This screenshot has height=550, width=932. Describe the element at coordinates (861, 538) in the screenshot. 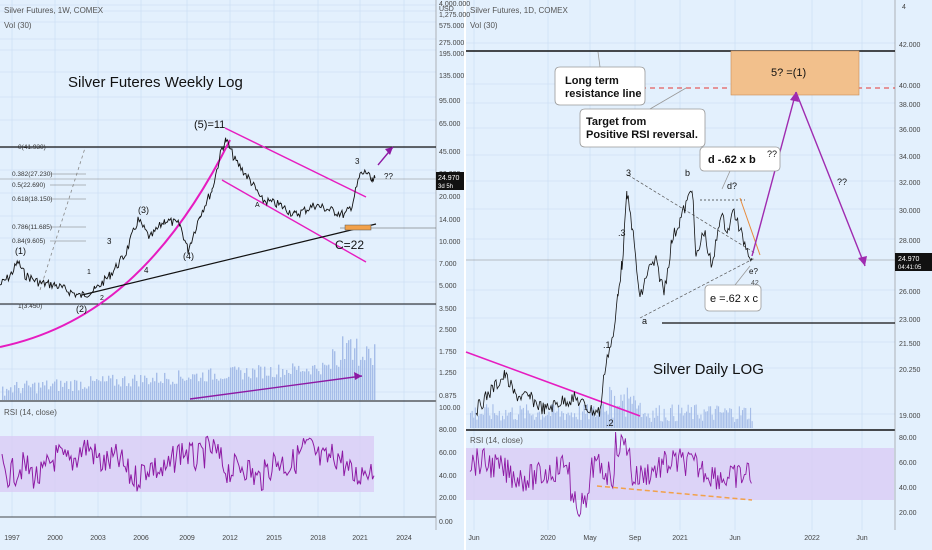

I see `right-time-tick: Jun` at that location.